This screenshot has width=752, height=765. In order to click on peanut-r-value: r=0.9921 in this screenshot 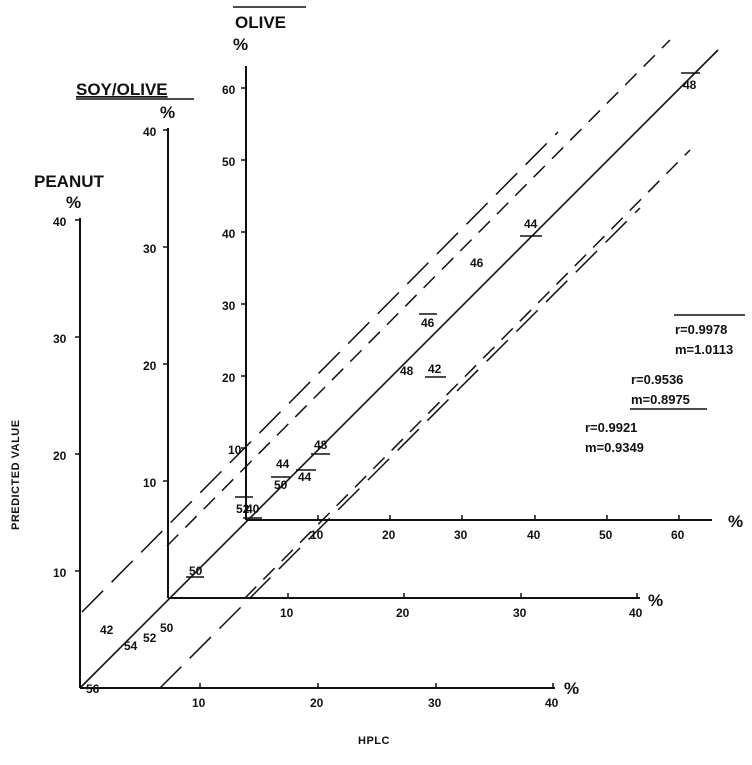, I will do `click(611, 427)`.